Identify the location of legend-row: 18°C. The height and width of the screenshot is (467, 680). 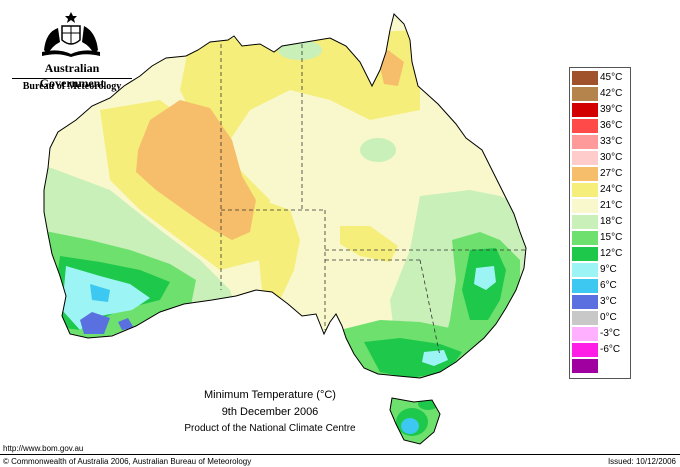
(601, 222).